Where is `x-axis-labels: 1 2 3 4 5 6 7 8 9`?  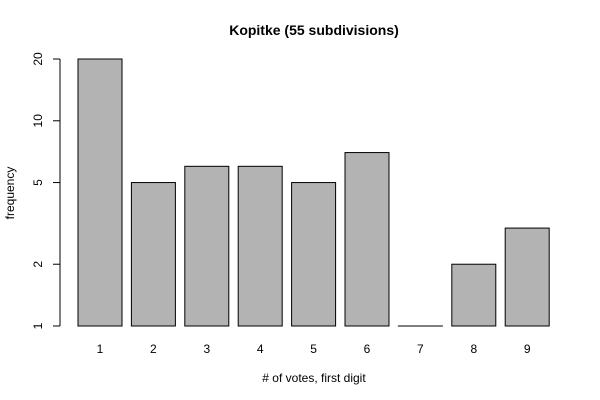 x-axis-labels: 1 2 3 4 5 6 7 8 9 is located at coordinates (314, 349).